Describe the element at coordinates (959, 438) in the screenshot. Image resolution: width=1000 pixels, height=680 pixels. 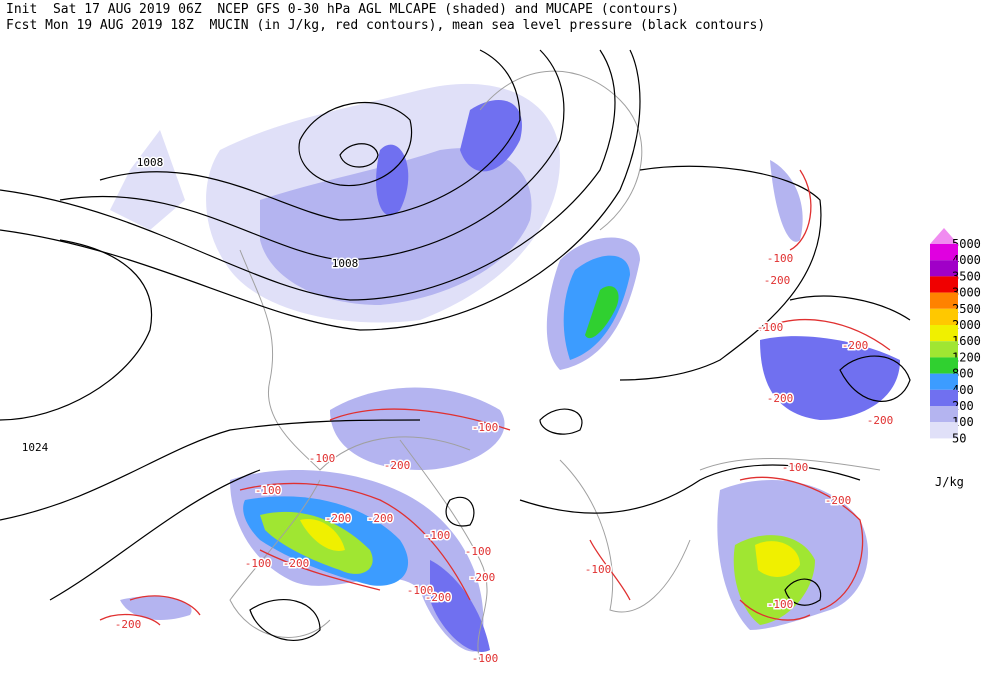
I see `legend-label: 50` at that location.